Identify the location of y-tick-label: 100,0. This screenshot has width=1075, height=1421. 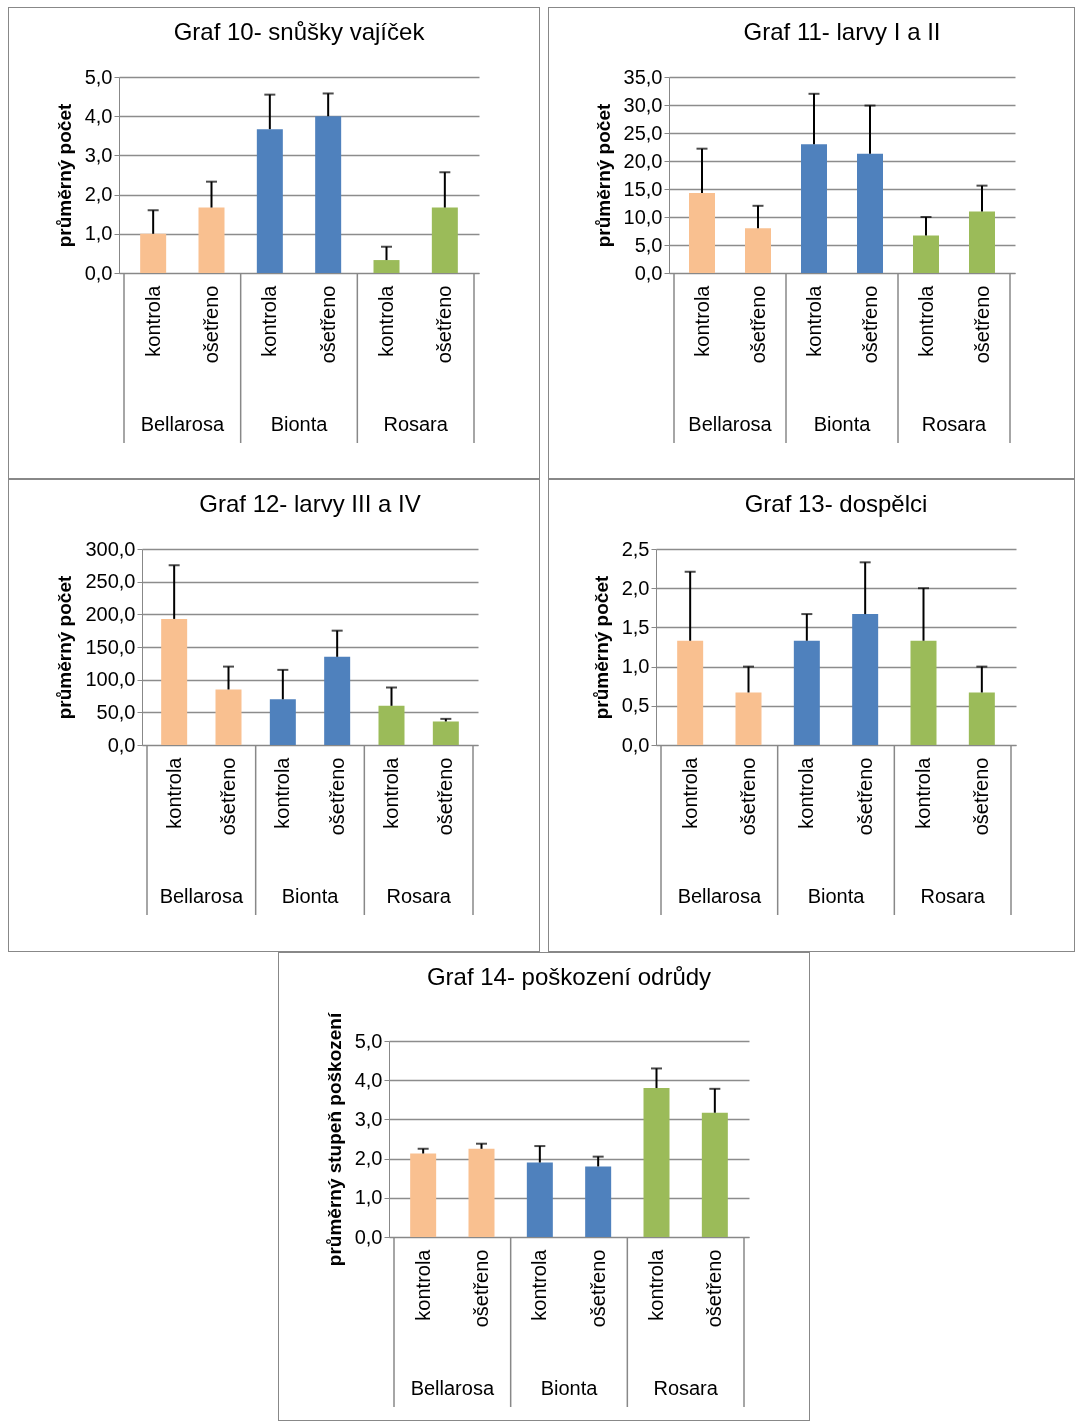
(110, 679).